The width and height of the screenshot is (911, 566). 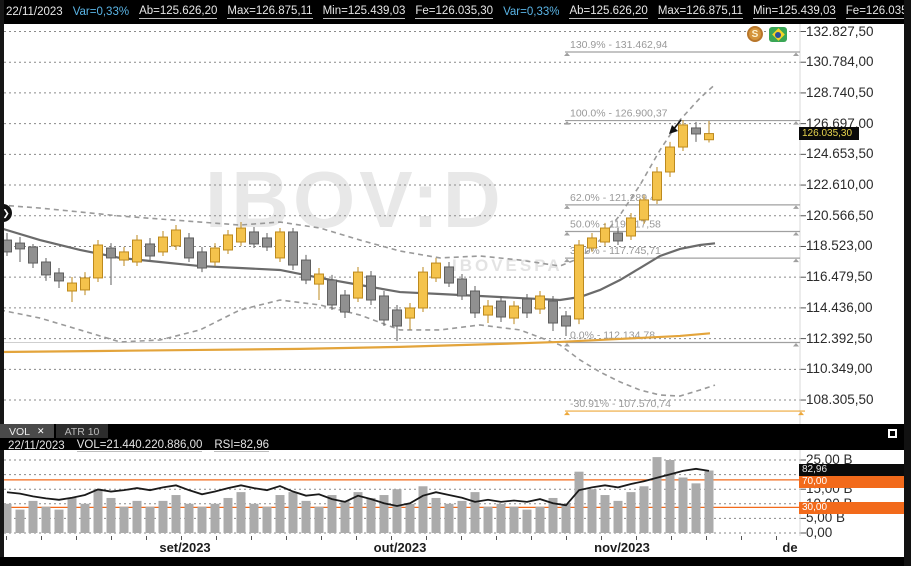 I want to click on quote-high: Max=126.875,11, so click(x=270, y=12).